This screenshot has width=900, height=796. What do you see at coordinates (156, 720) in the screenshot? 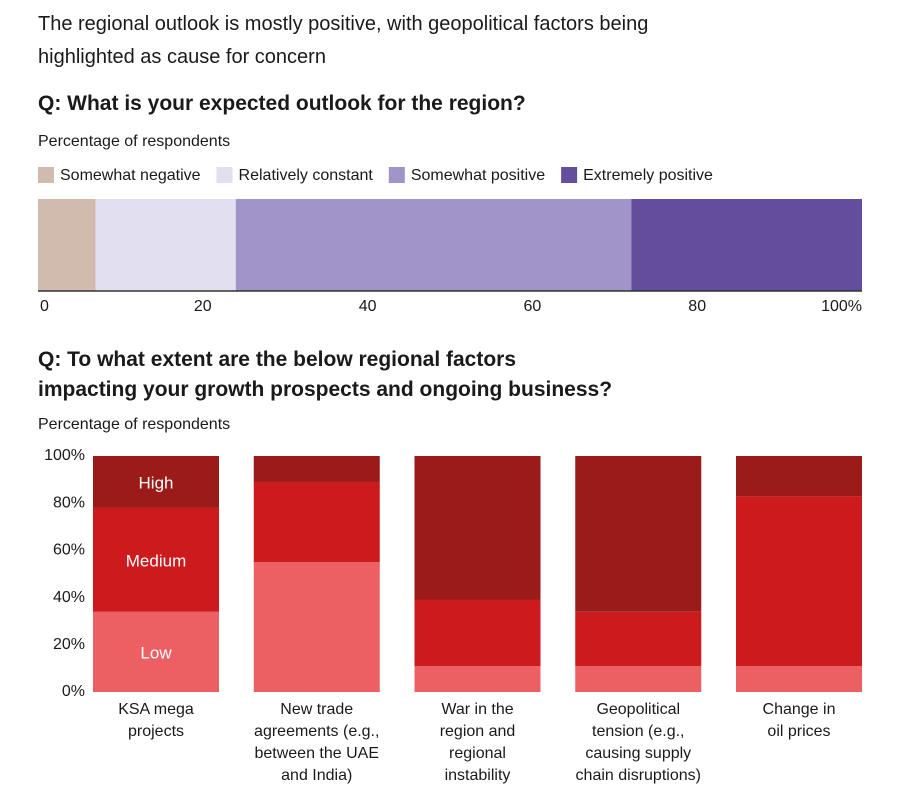
I see `x-tick-label: KSA mega projects` at bounding box center [156, 720].